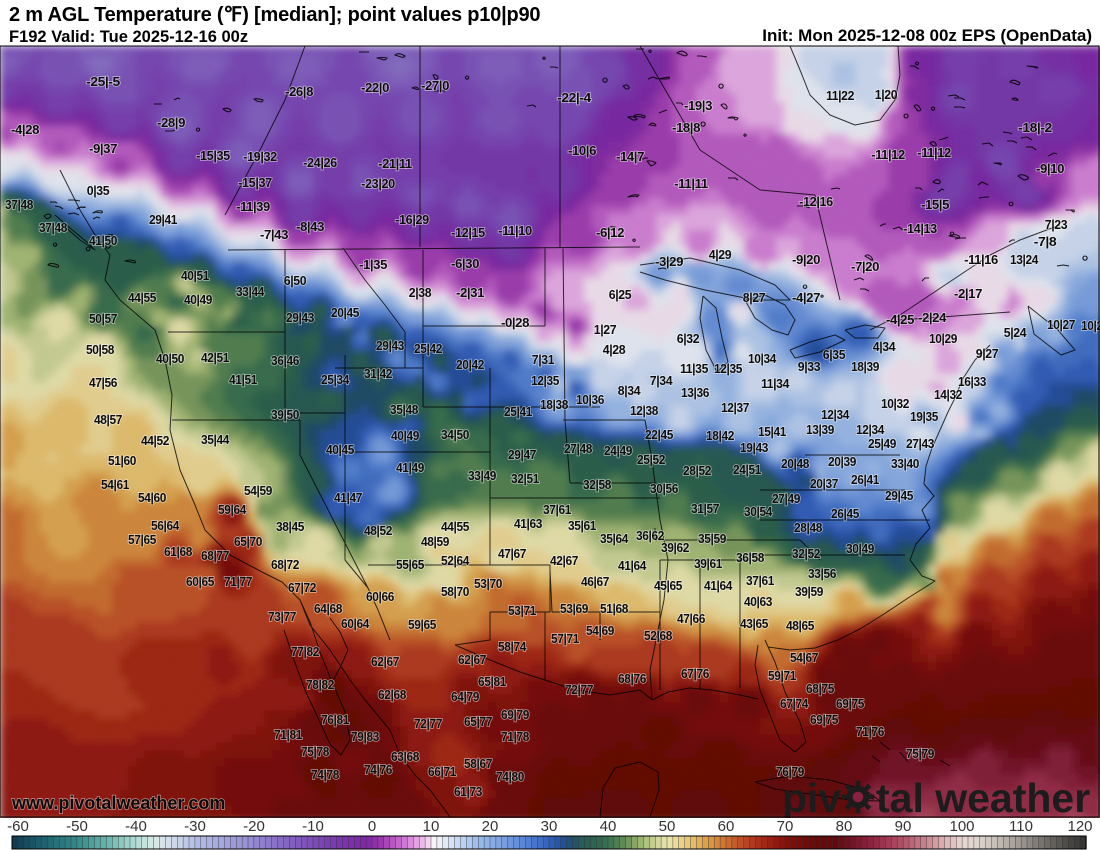 The height and width of the screenshot is (850, 1100). What do you see at coordinates (195, 276) in the screenshot?
I see `svg-text: 40|51` at bounding box center [195, 276].